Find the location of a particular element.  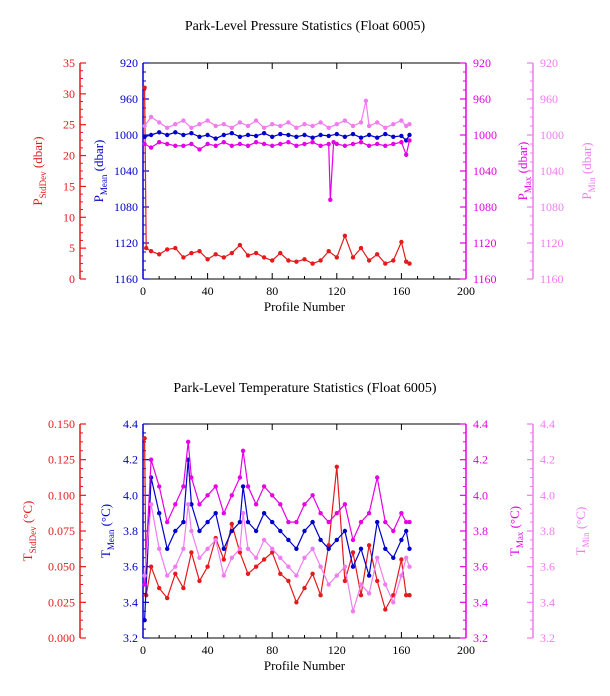

y-tick-label-mean: 1120 is located at coordinates (126, 243).